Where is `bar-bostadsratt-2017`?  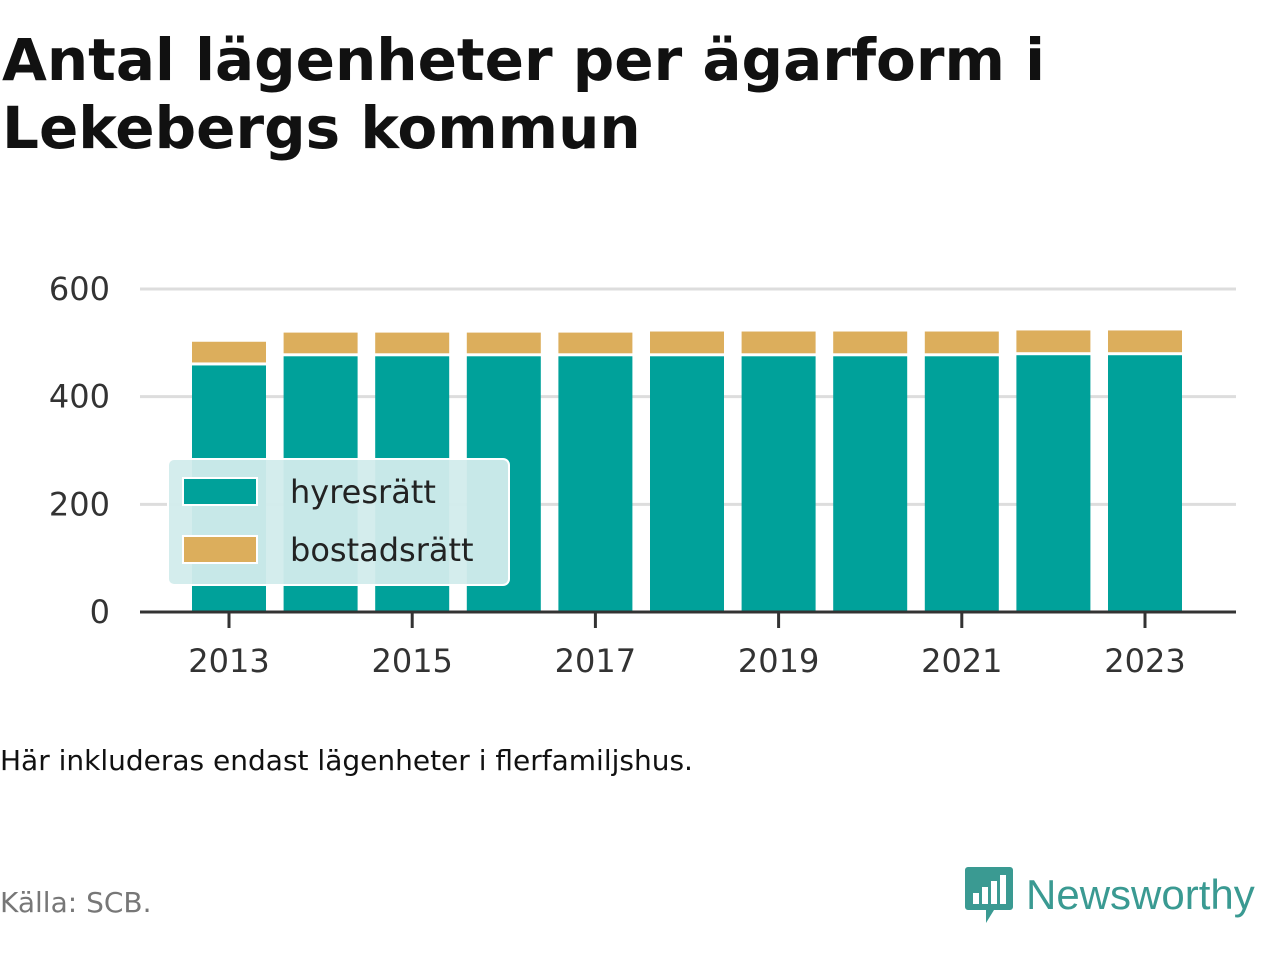
bar-bostadsratt-2017 is located at coordinates (595, 343).